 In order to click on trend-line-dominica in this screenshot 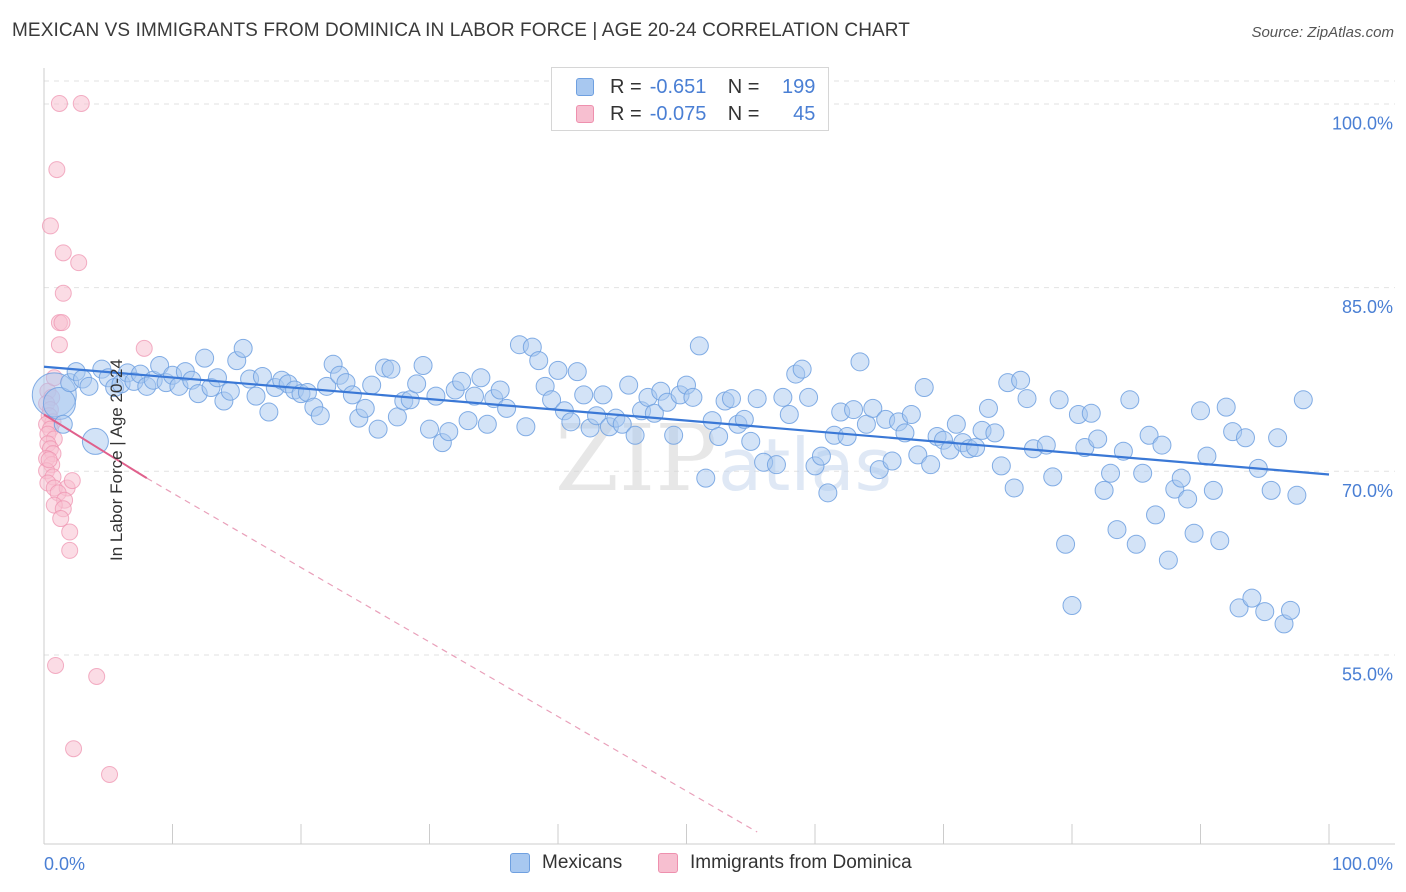, I will do `click(95, 446)`.